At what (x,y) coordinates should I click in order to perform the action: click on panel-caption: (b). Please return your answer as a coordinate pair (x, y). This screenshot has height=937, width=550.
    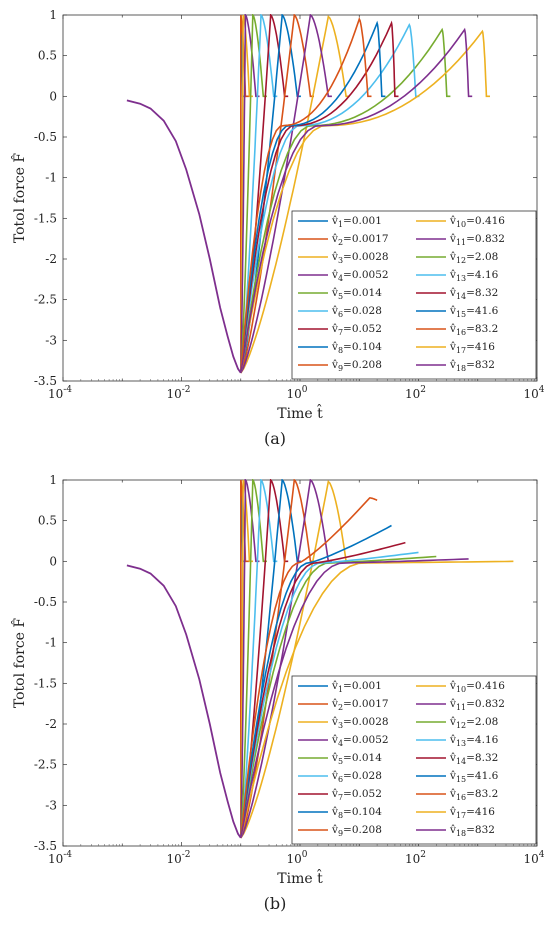
    Looking at the image, I should click on (275, 903).